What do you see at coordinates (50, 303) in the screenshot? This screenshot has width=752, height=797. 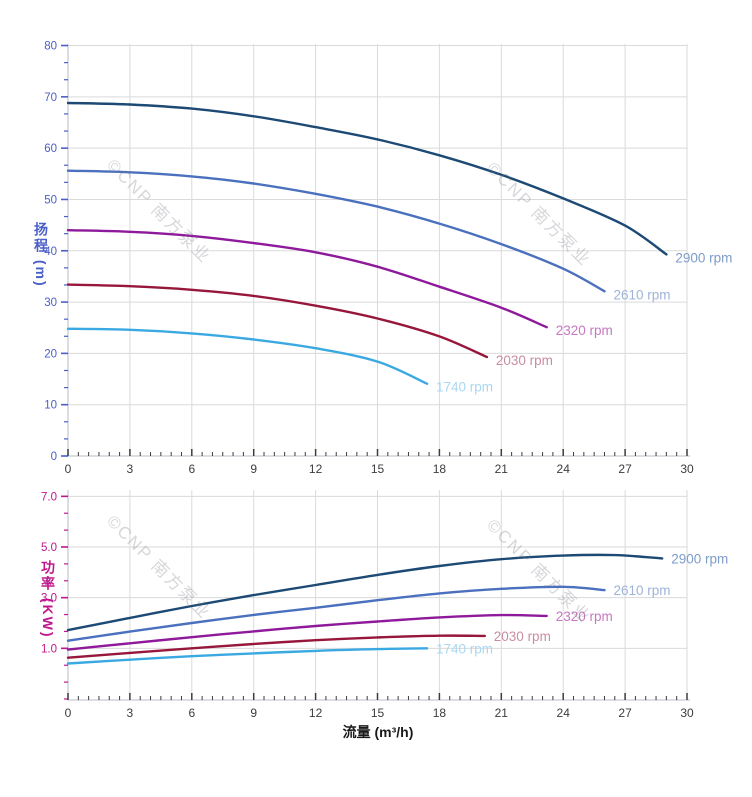 I see `y-tick-label: 30` at bounding box center [50, 303].